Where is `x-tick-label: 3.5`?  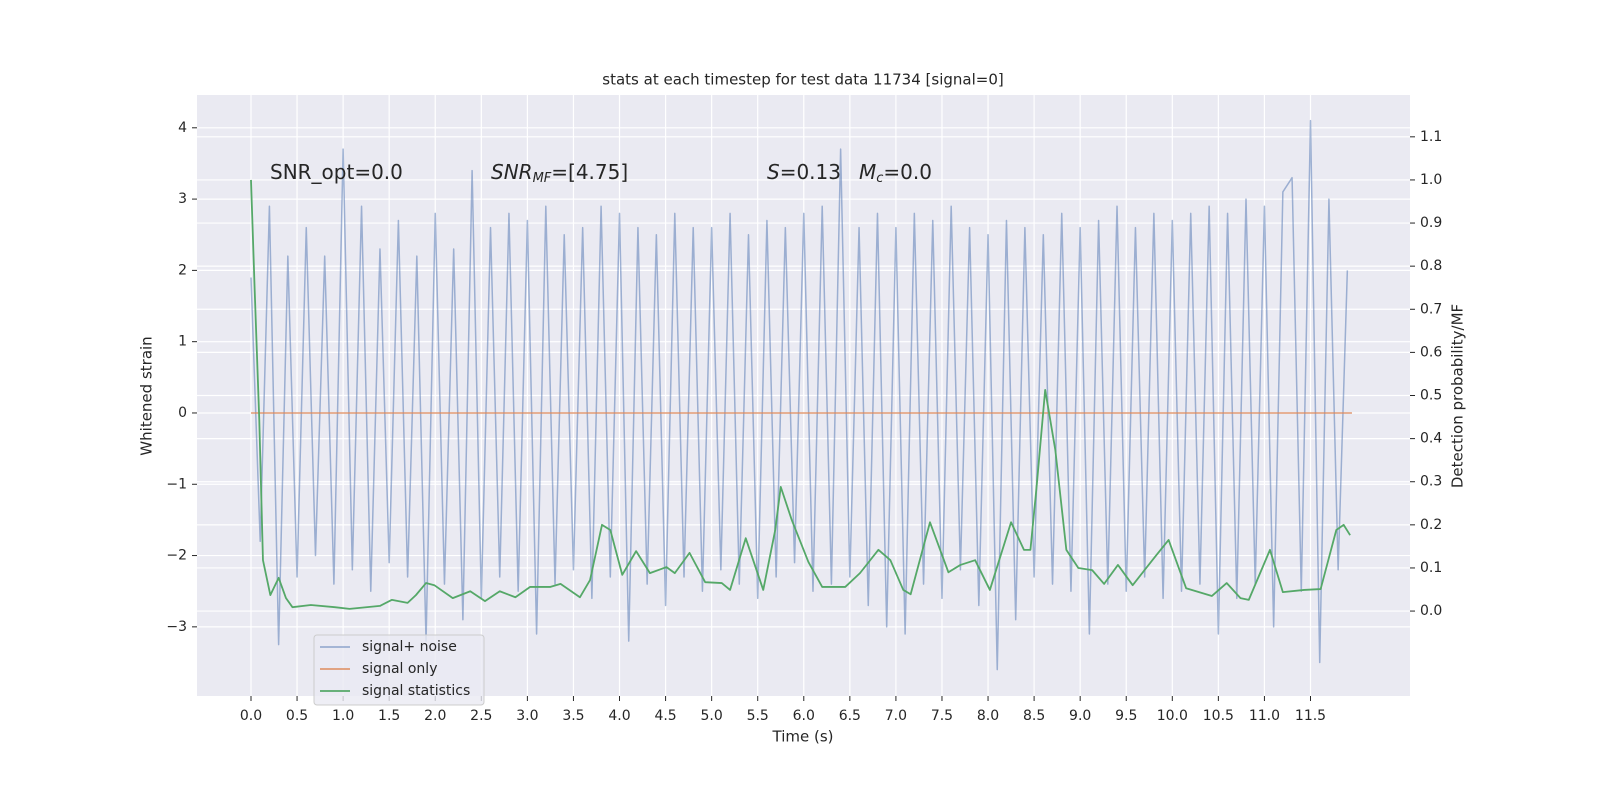
x-tick-label: 3.5 is located at coordinates (573, 716).